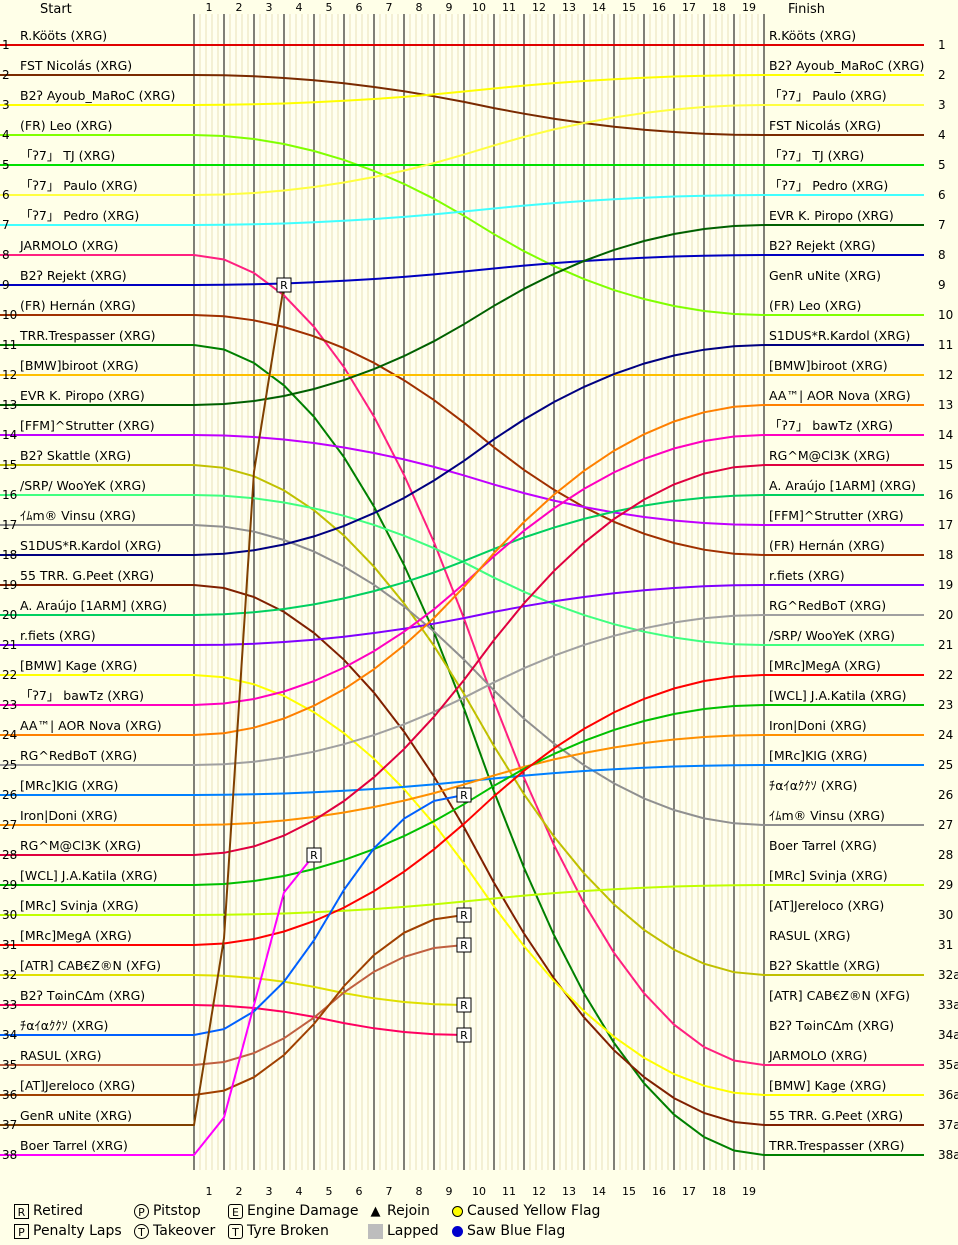 The image size is (958, 1245). What do you see at coordinates (78, 515) in the screenshot?
I see `start-driver-label: ｲﾑm® Vinsu (XRG)` at bounding box center [78, 515].